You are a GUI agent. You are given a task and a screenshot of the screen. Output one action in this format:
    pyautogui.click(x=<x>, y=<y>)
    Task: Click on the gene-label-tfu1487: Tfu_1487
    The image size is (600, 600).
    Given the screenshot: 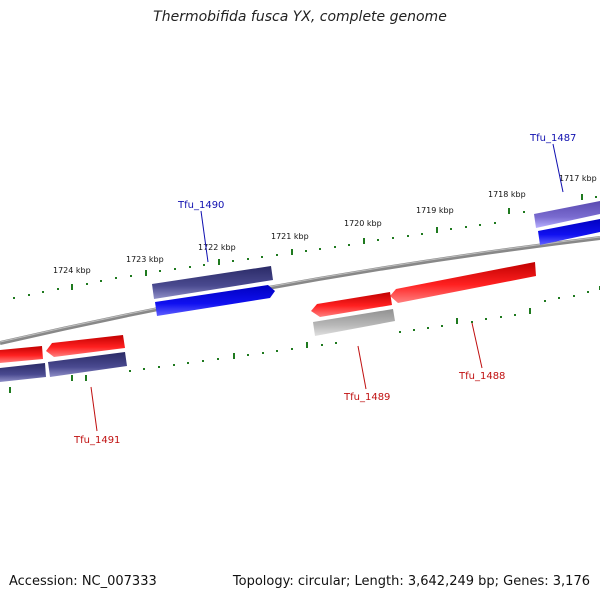 What is the action you would take?
    pyautogui.click(x=552, y=138)
    